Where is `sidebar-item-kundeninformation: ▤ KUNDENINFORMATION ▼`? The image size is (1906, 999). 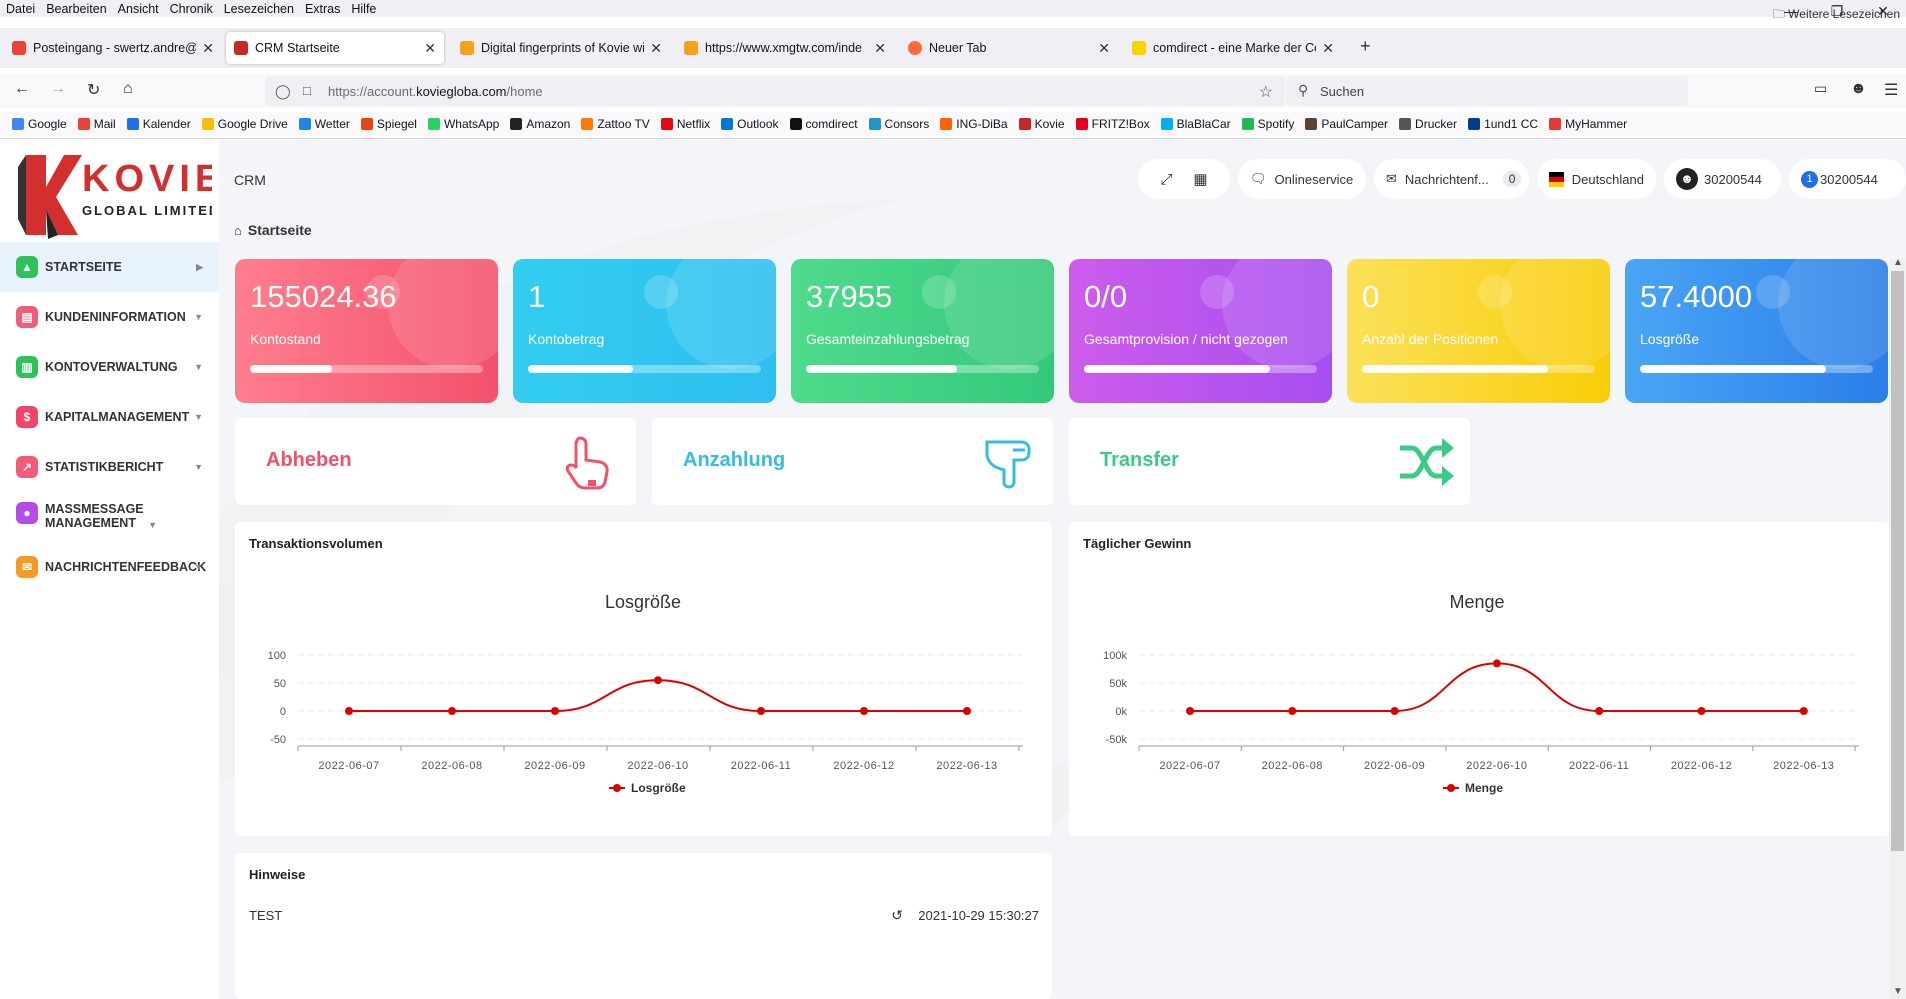 sidebar-item-kundeninformation: ▤ KUNDENINFORMATION ▼ is located at coordinates (109, 317).